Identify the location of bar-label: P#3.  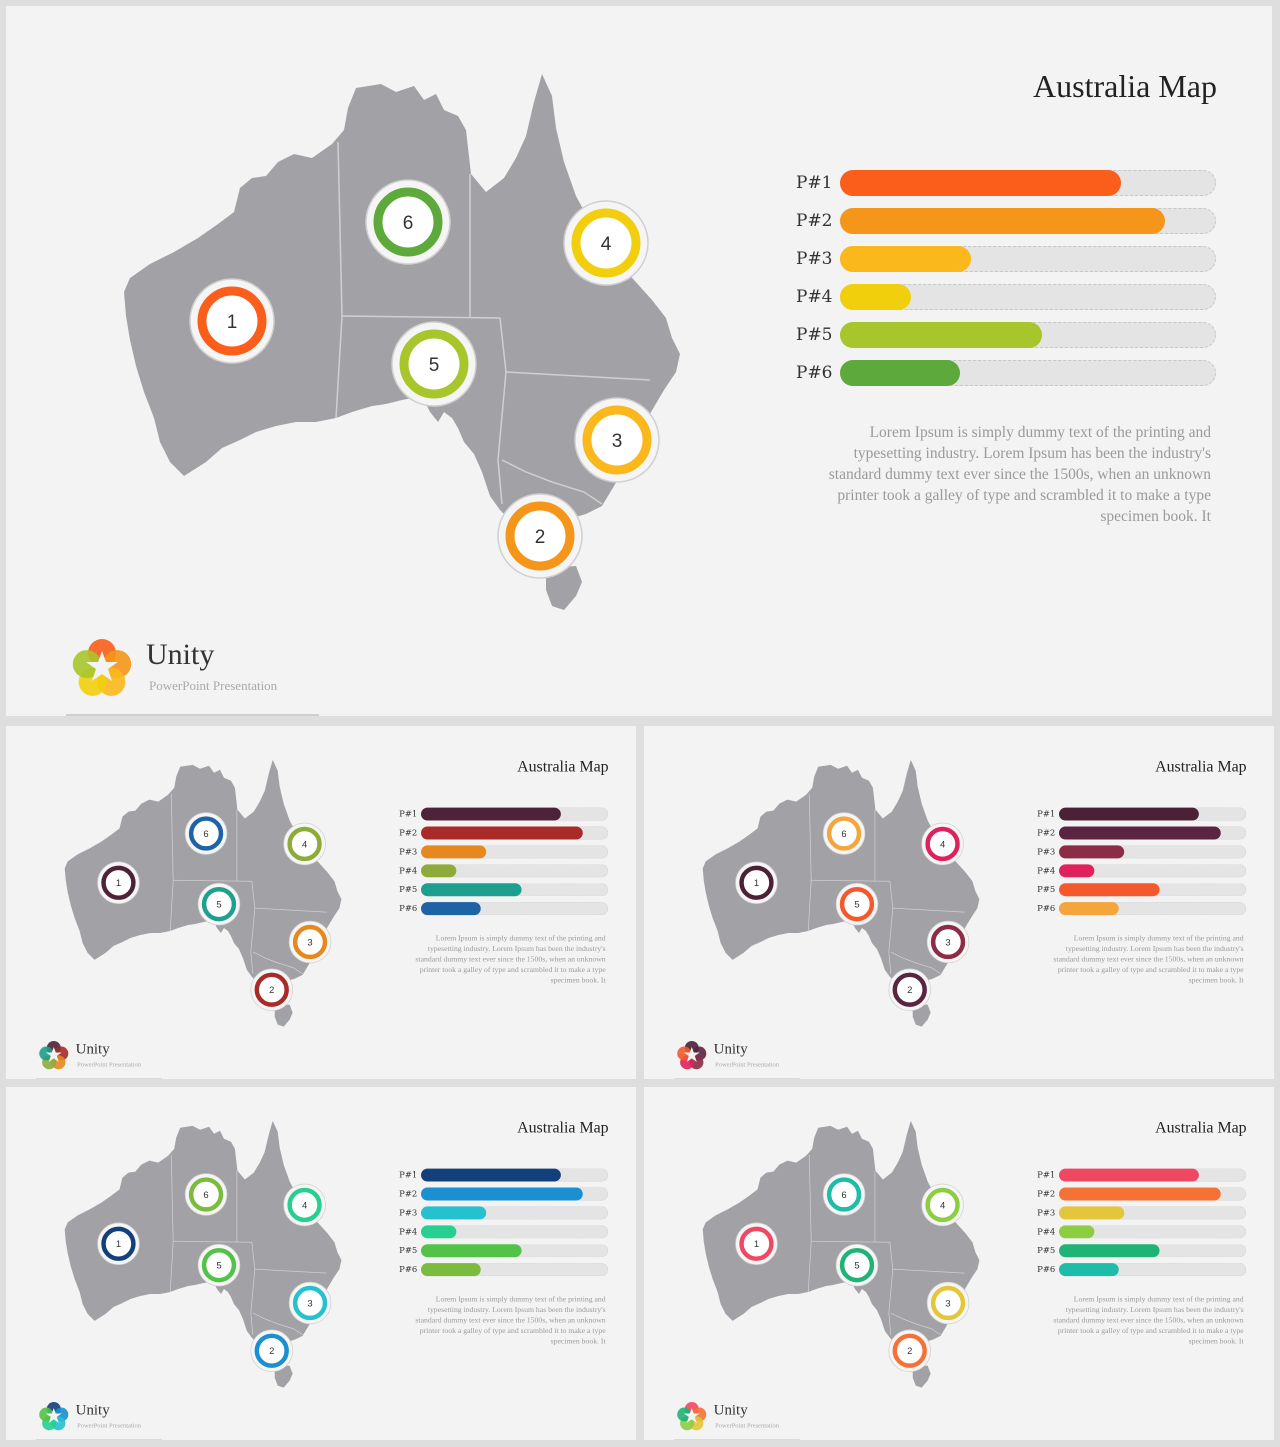
(814, 259).